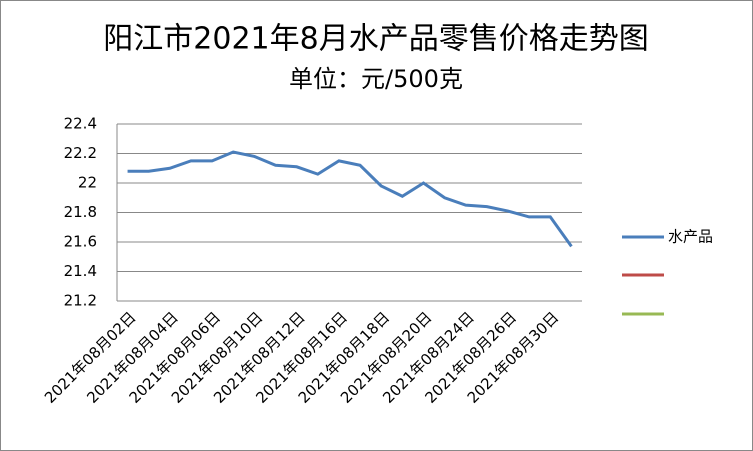  I want to click on y-tick-label: 22.2, so click(80, 153).